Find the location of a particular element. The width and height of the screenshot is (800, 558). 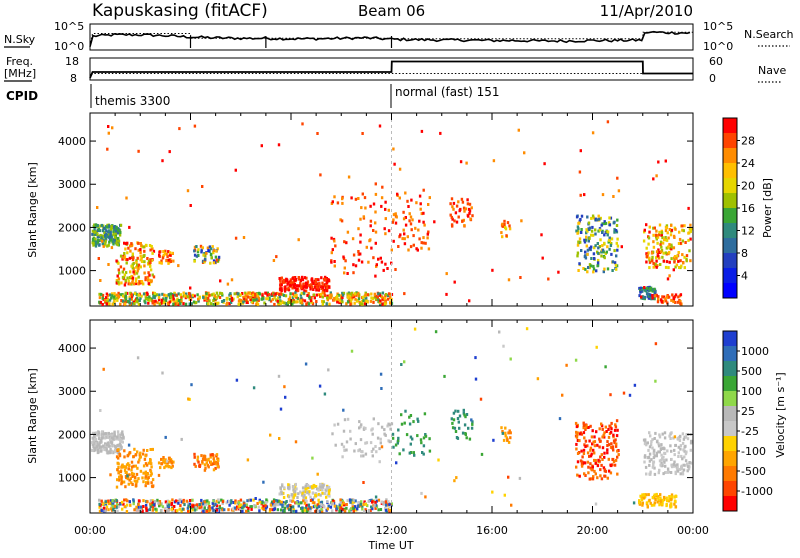

nsky-series-line is located at coordinates (390, 38).